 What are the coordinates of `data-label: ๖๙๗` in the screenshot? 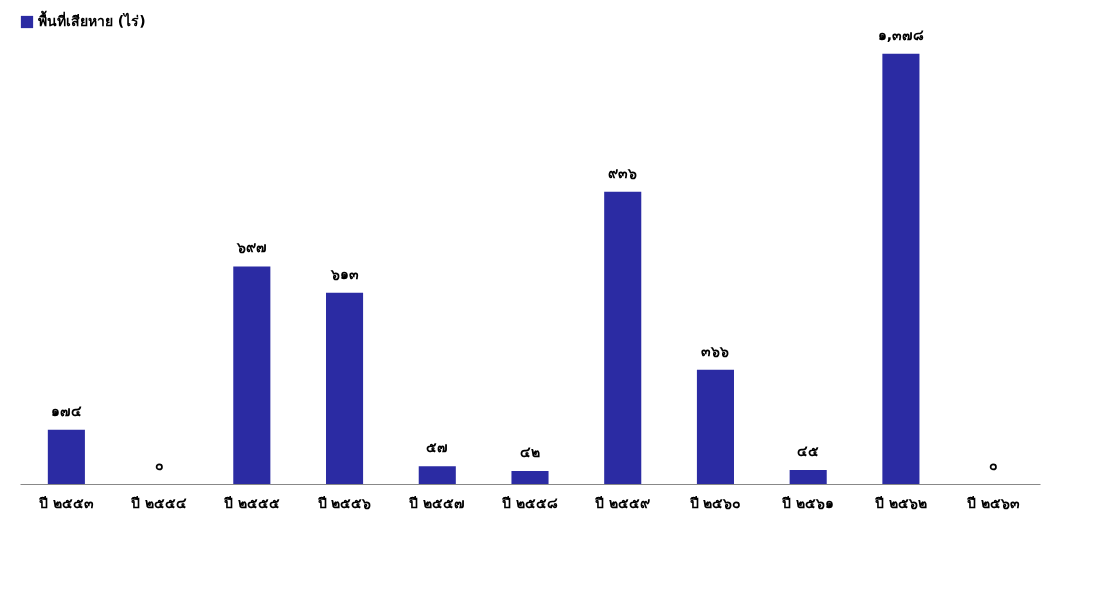 It's located at (251, 247).